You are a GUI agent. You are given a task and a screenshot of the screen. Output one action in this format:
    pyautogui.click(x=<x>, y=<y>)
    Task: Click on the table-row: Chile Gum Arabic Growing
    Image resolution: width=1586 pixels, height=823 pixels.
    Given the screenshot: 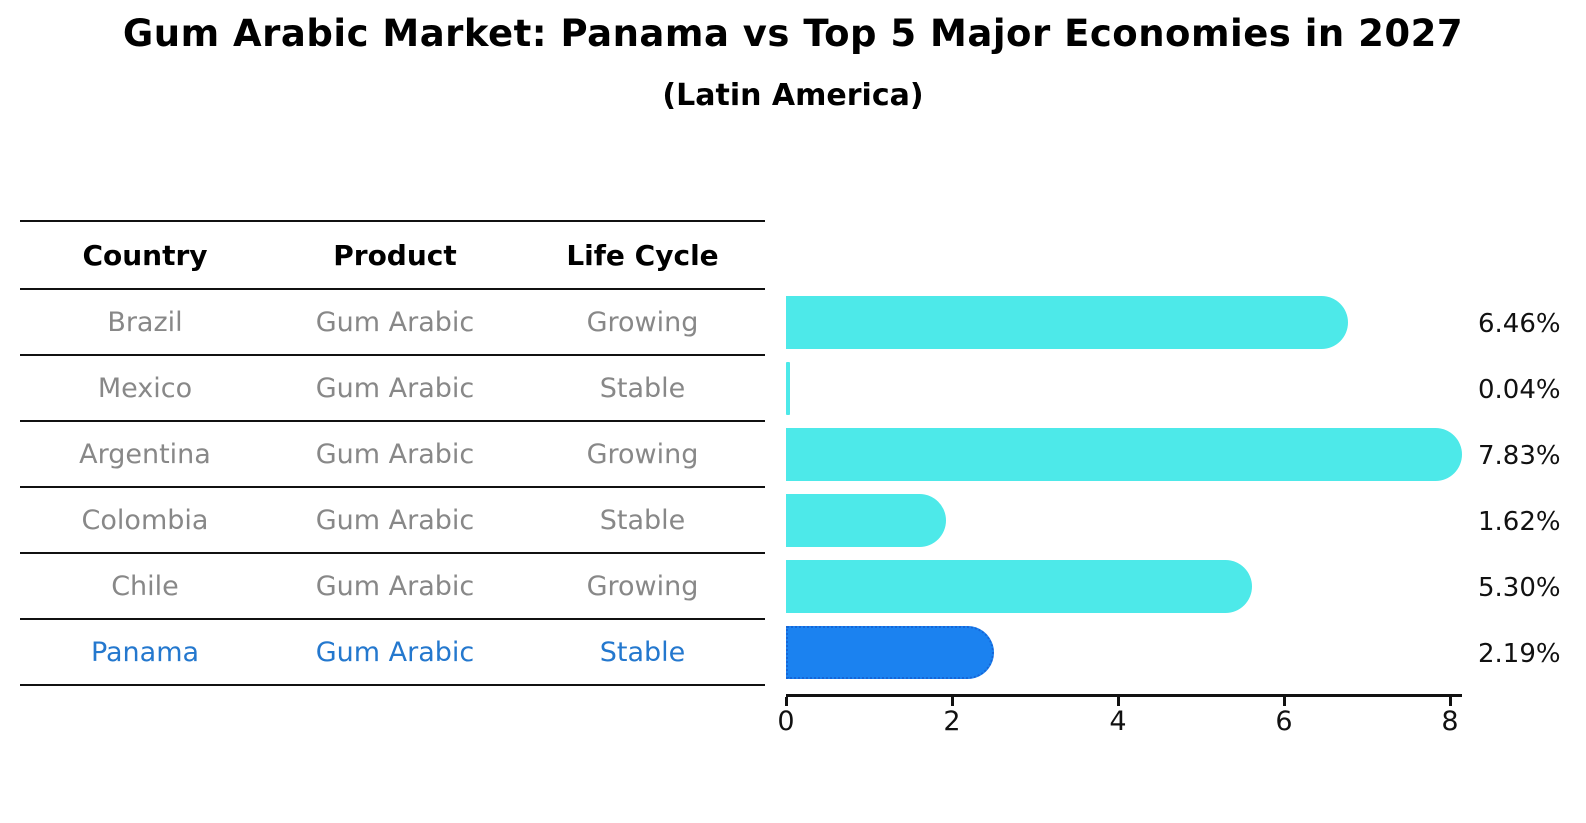 What is the action you would take?
    pyautogui.click(x=392, y=587)
    